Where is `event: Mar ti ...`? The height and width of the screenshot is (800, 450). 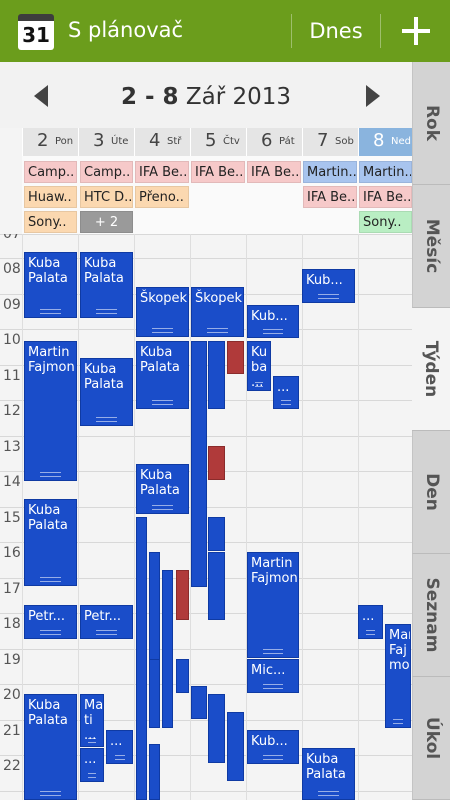
event: Mar ti ... is located at coordinates (92, 720).